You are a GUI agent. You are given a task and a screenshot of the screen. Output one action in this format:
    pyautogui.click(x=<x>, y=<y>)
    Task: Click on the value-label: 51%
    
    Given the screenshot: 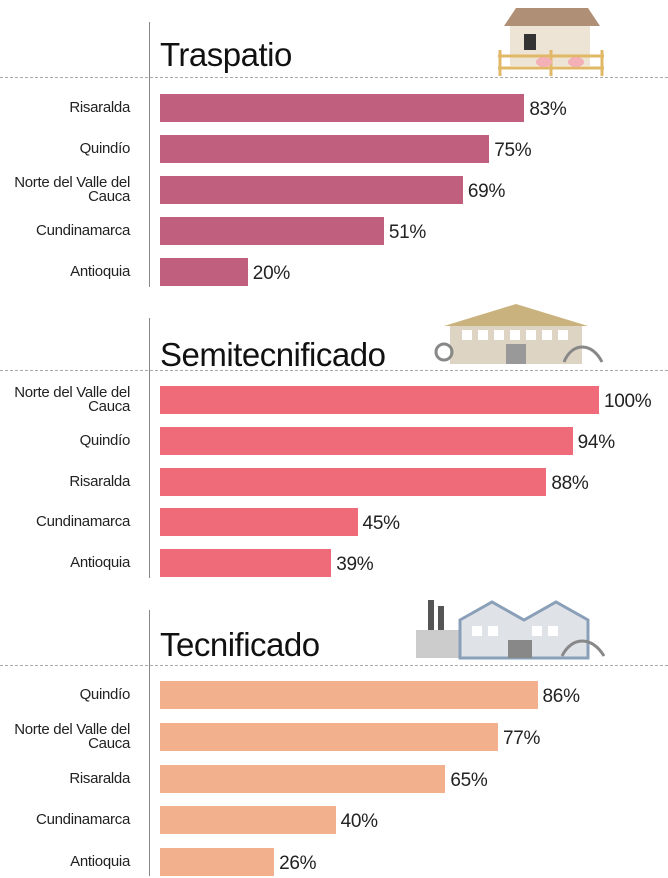 What is the action you would take?
    pyautogui.click(x=407, y=232)
    